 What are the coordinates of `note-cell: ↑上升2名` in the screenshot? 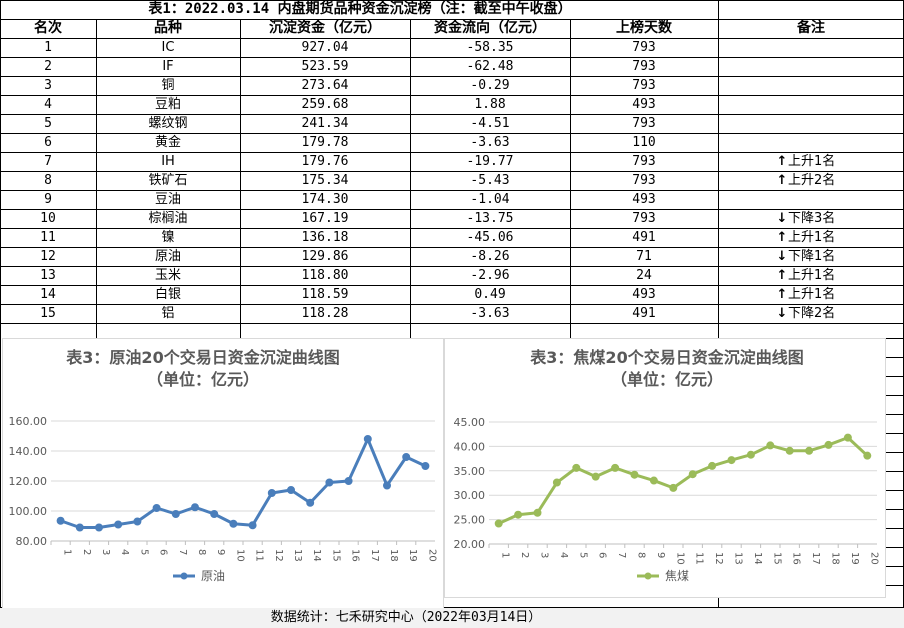 It's located at (839, 180).